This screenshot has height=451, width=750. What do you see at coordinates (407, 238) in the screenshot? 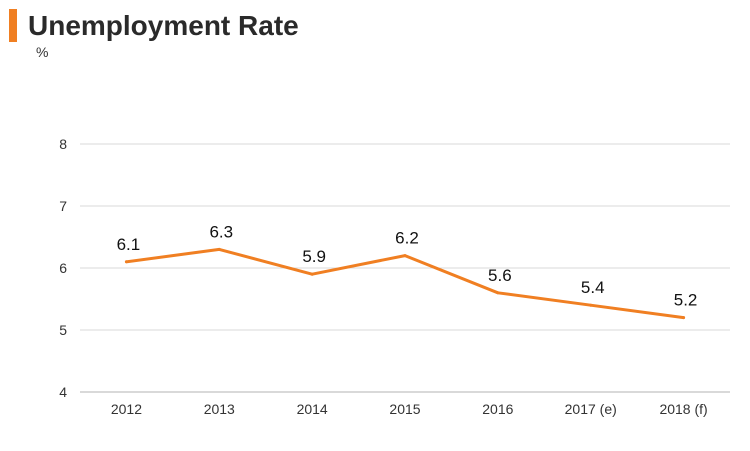
I see `data-label: 6.2` at bounding box center [407, 238].